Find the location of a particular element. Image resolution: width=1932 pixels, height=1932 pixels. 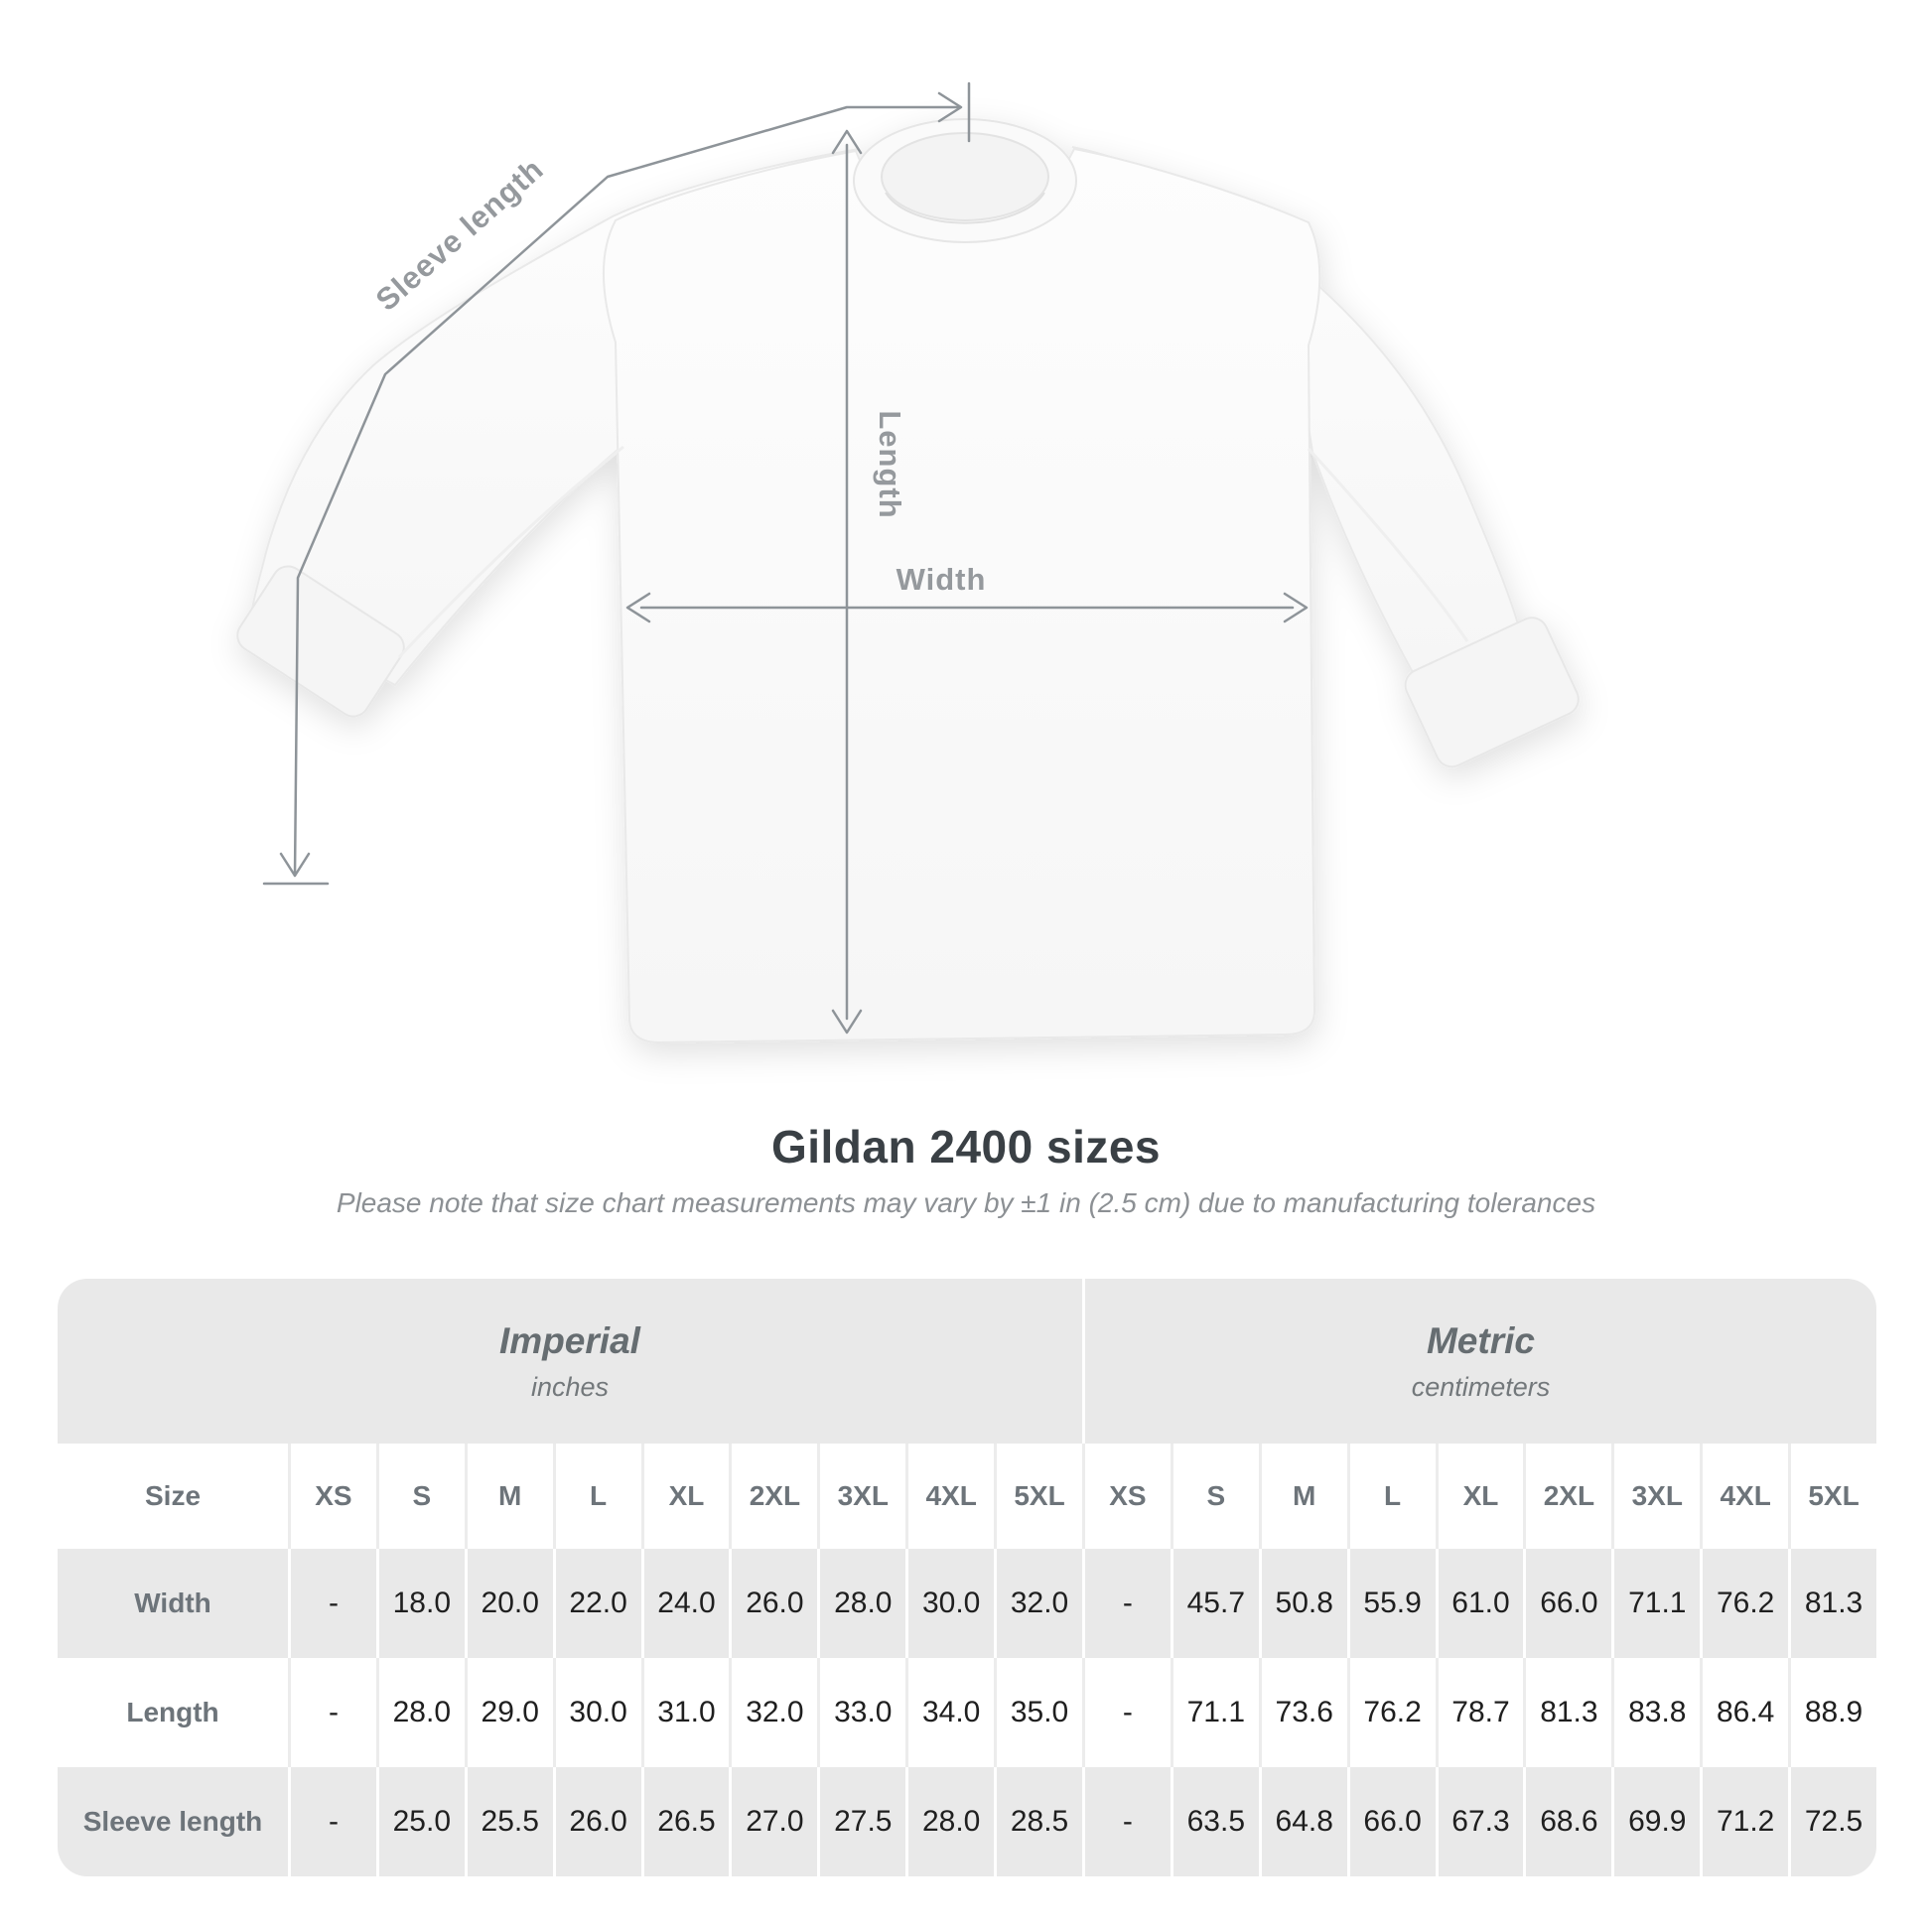

value-cell: 68.6 is located at coordinates (1568, 1822).